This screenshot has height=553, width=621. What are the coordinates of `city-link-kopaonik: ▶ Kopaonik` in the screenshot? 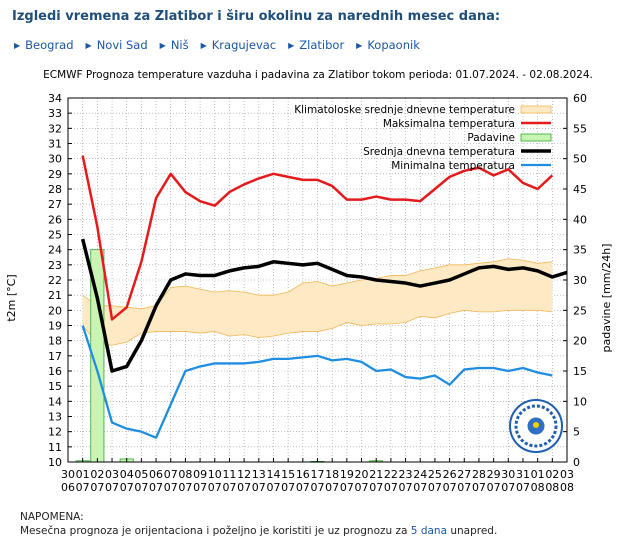 It's located at (388, 45).